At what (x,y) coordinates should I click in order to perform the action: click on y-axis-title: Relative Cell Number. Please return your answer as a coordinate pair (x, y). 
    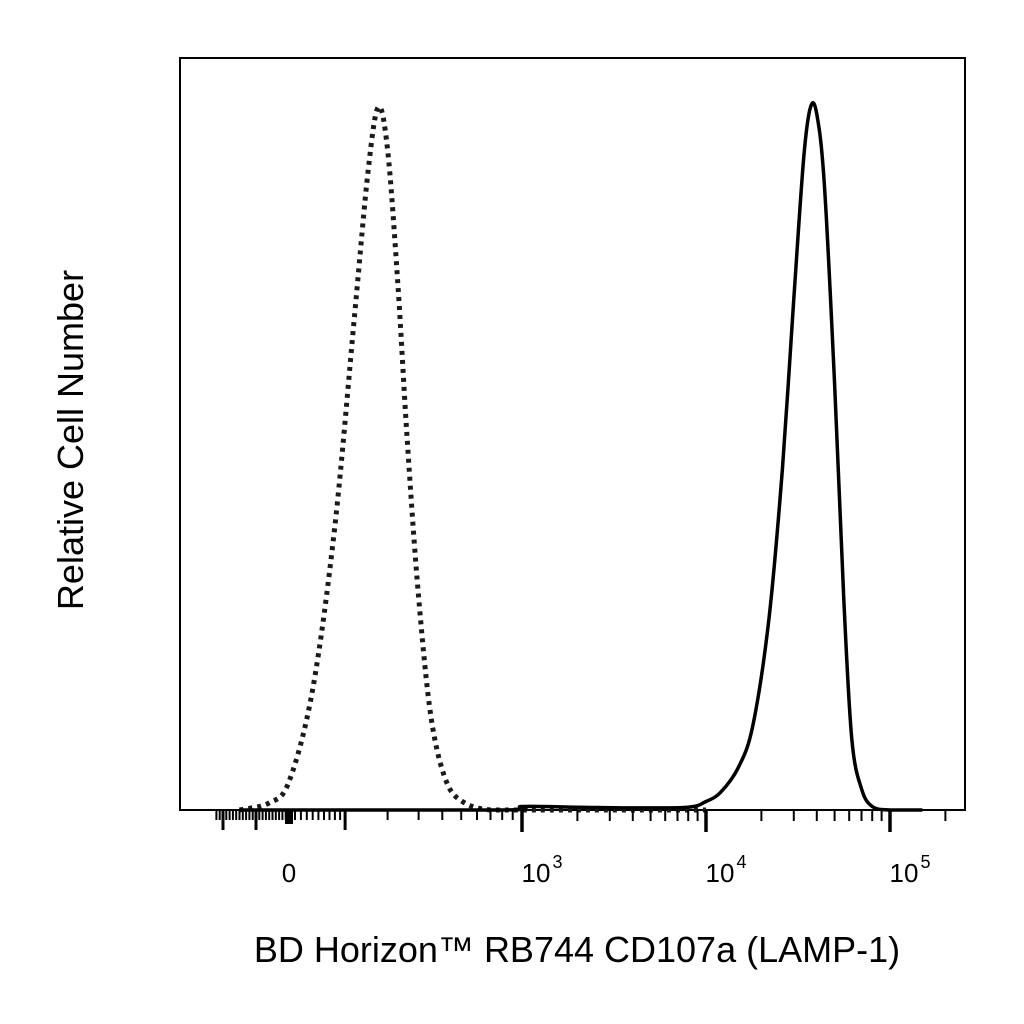
    Looking at the image, I should click on (70, 440).